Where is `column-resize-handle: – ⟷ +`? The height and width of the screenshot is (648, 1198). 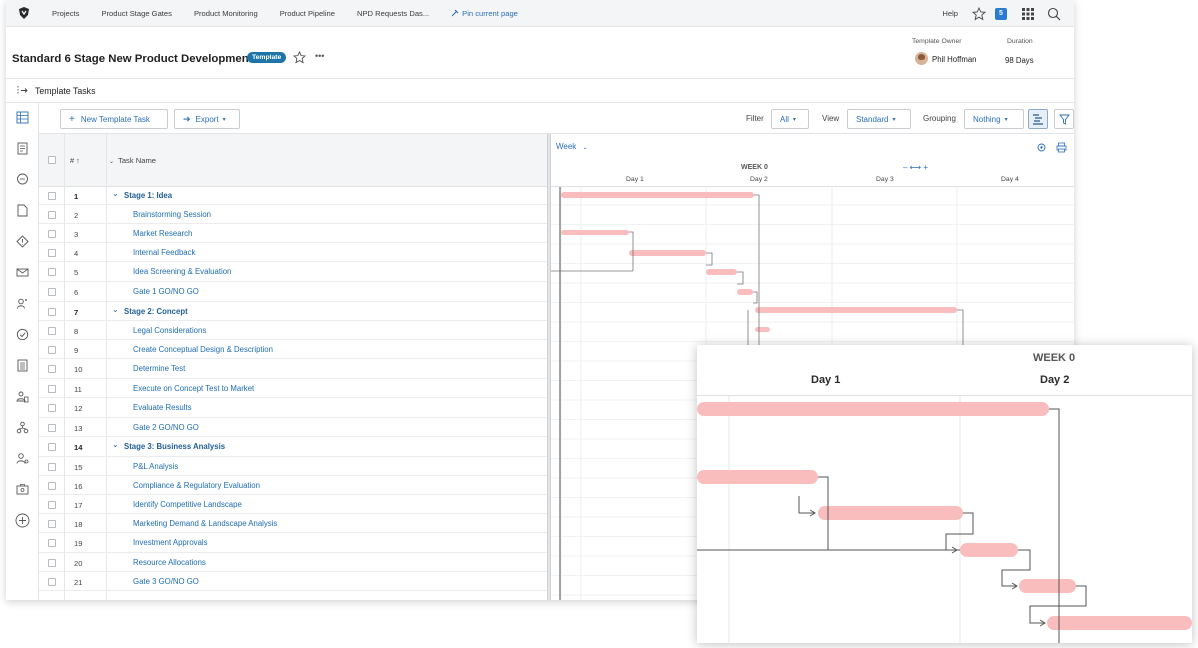
column-resize-handle: – ⟷ + is located at coordinates (916, 167).